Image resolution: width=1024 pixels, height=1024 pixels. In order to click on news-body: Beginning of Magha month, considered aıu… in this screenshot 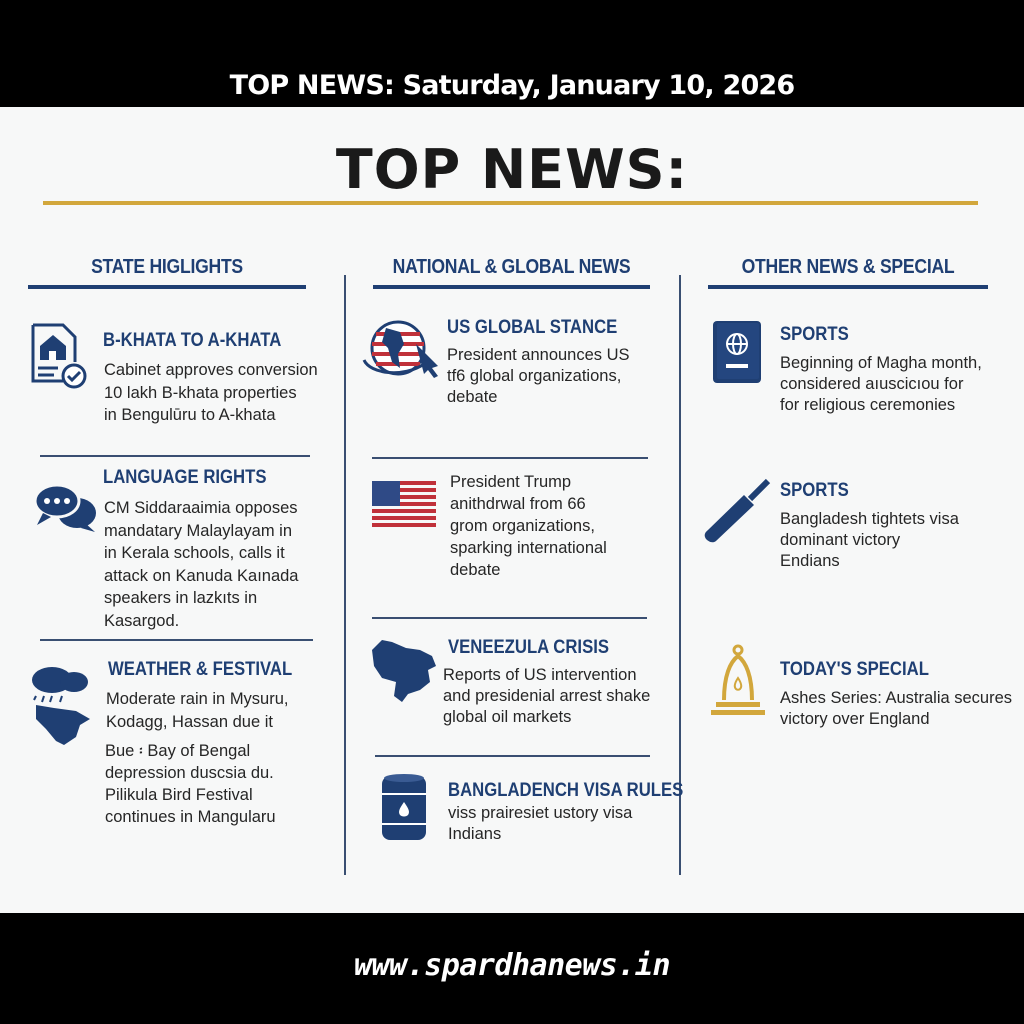, I will do `click(881, 384)`.